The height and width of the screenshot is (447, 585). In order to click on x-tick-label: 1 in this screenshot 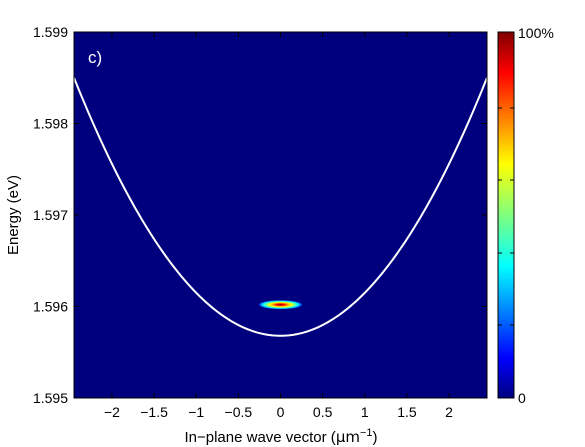, I will do `click(365, 412)`.